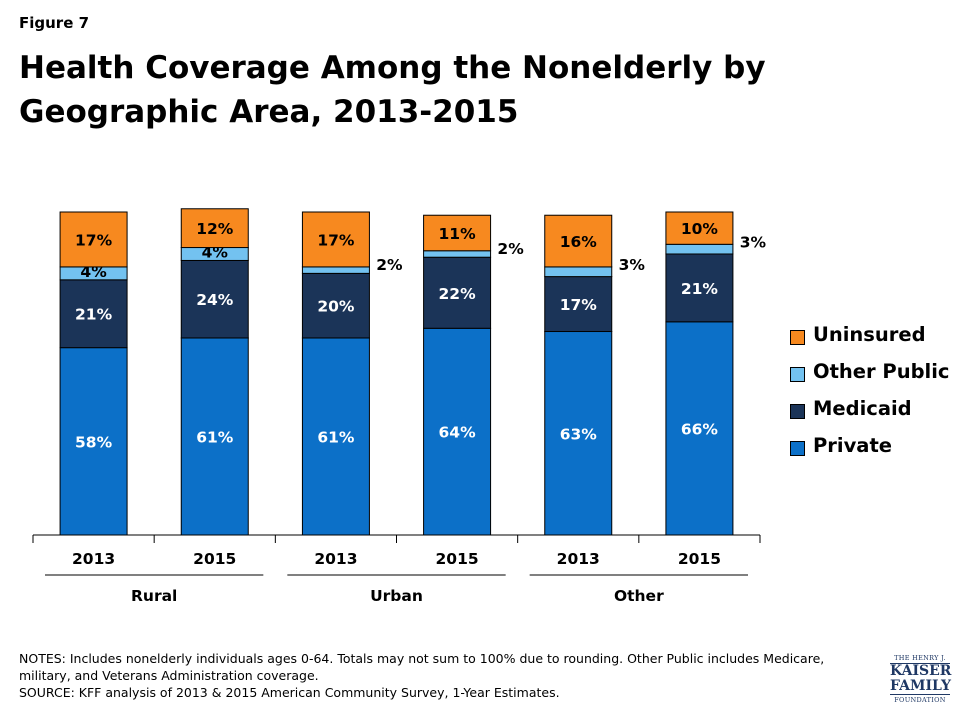 This screenshot has height=720, width=960. Describe the element at coordinates (869, 334) in the screenshot. I see `legend-label-uninsured: Uninsured` at that location.